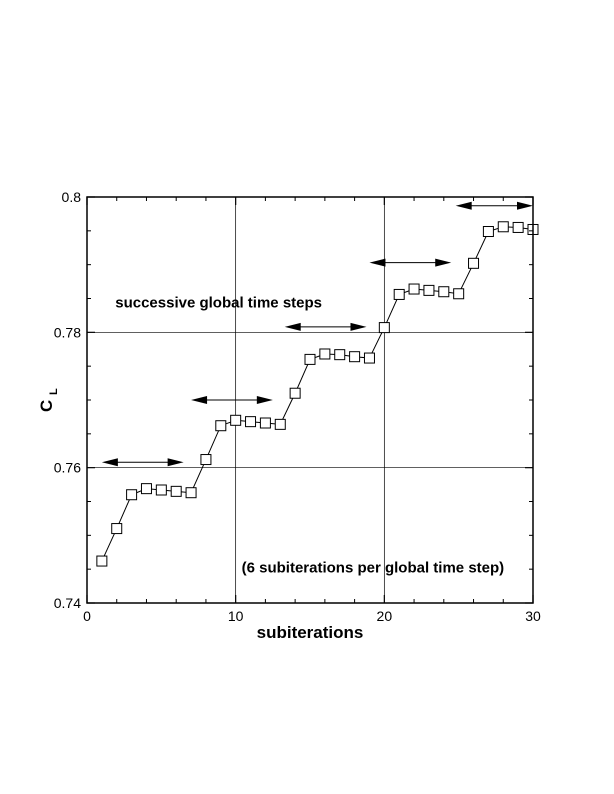 The height and width of the screenshot is (794, 614). Describe the element at coordinates (67, 468) in the screenshot. I see `y-tick-label: 0.76` at that location.